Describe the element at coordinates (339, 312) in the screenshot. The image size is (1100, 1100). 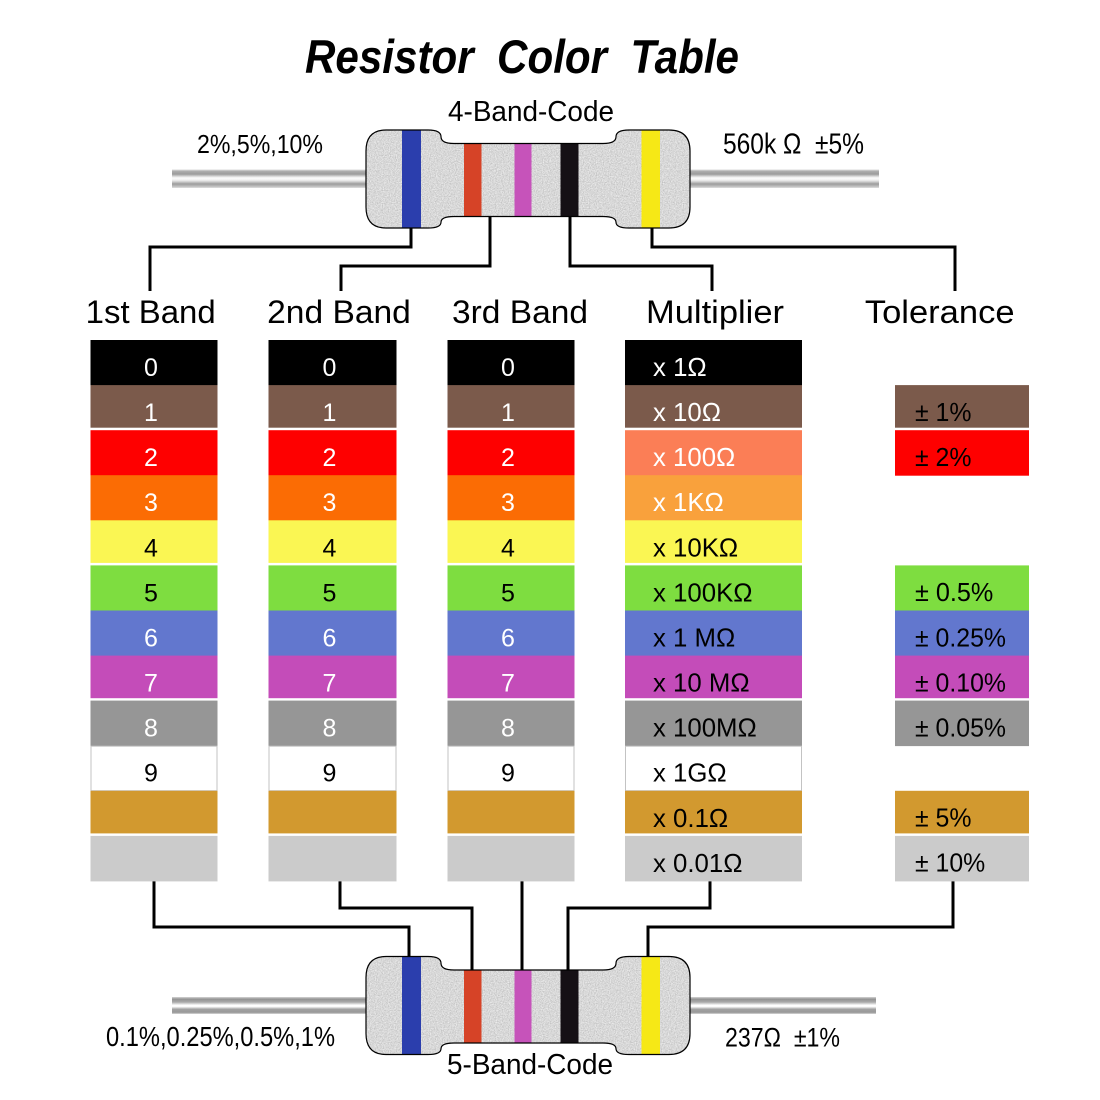
I see `svg-text: 2nd Band` at that location.